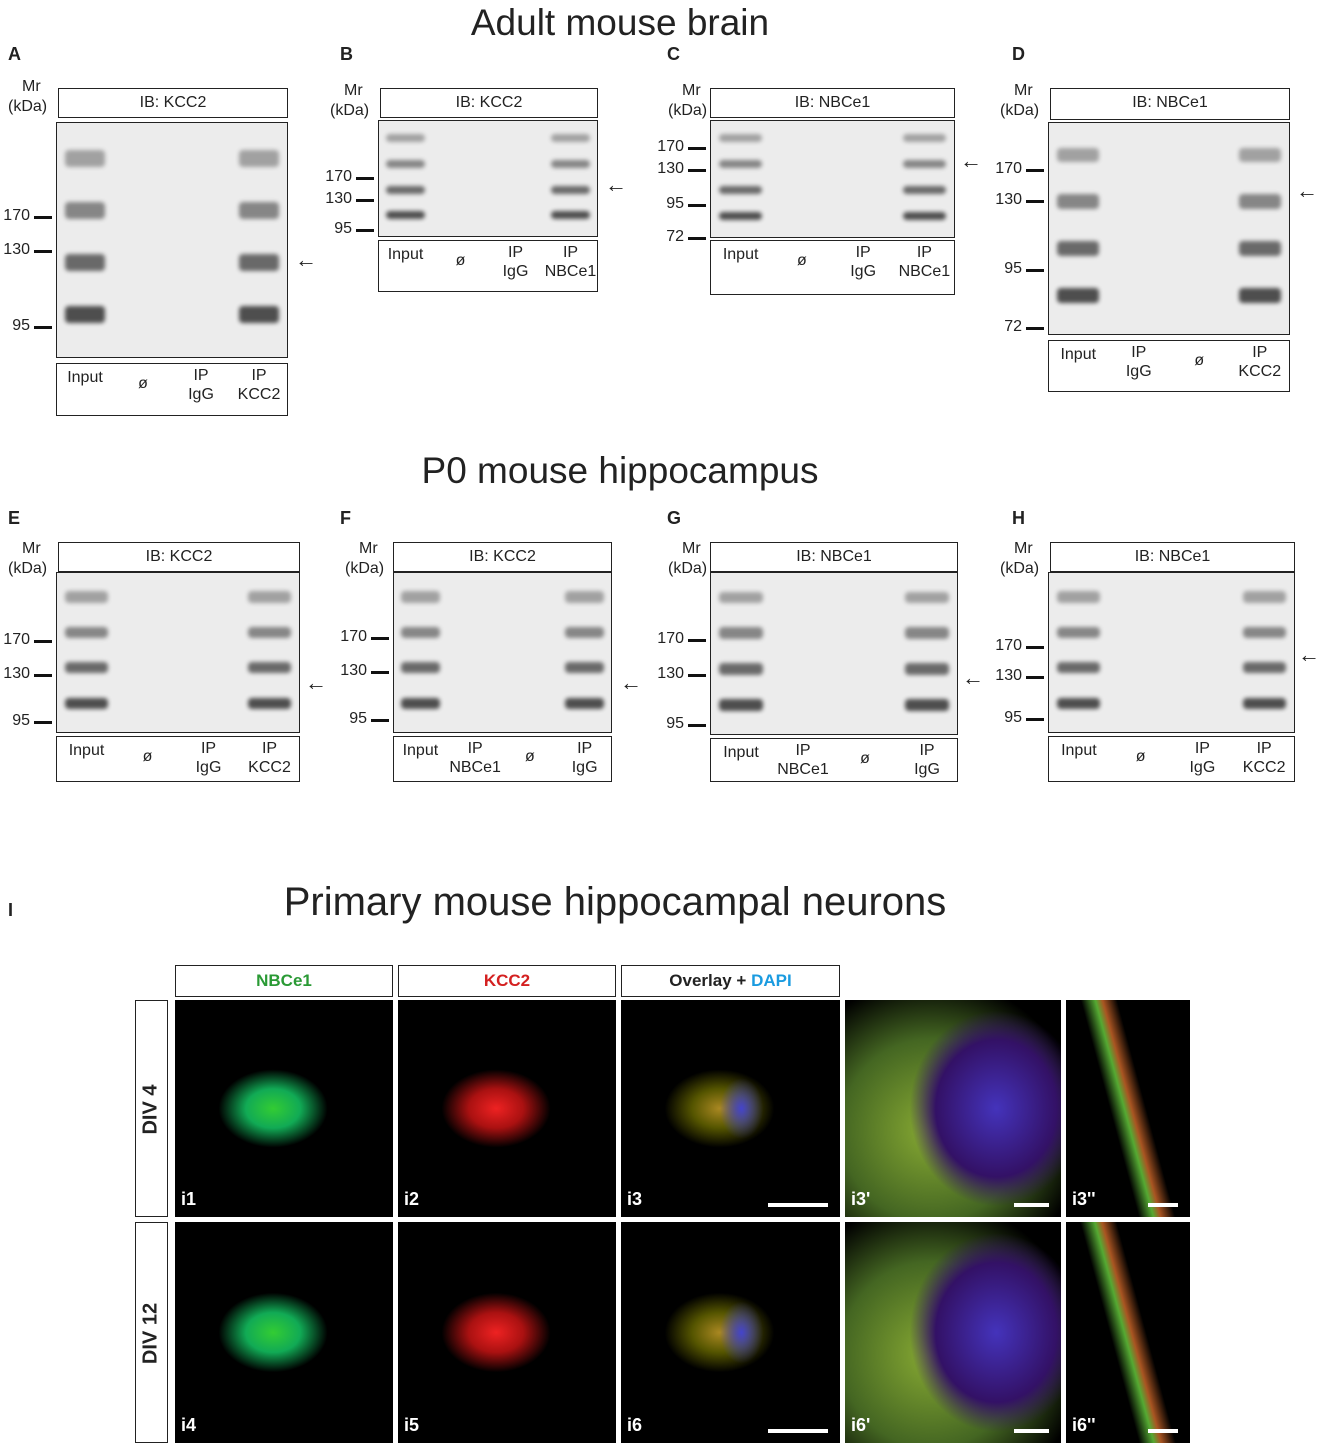  I want to click on lane-label: KCC2, so click(1264, 767).